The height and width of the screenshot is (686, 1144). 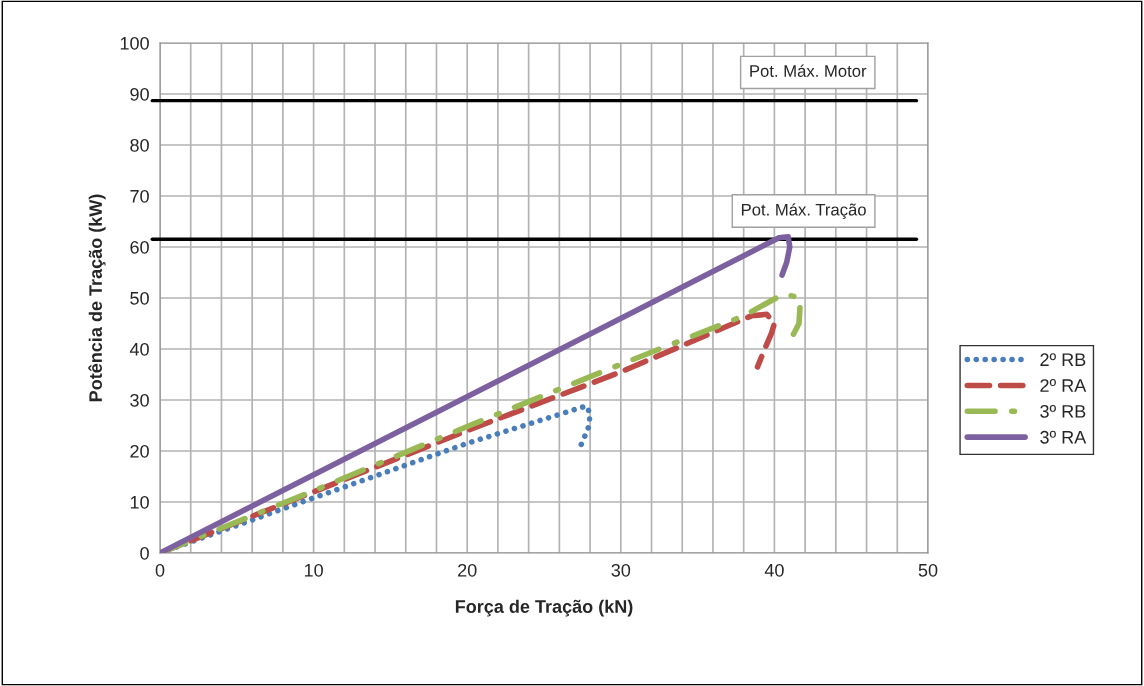 I want to click on y-axis-title: Potência de Tração (kW), so click(x=97, y=298).